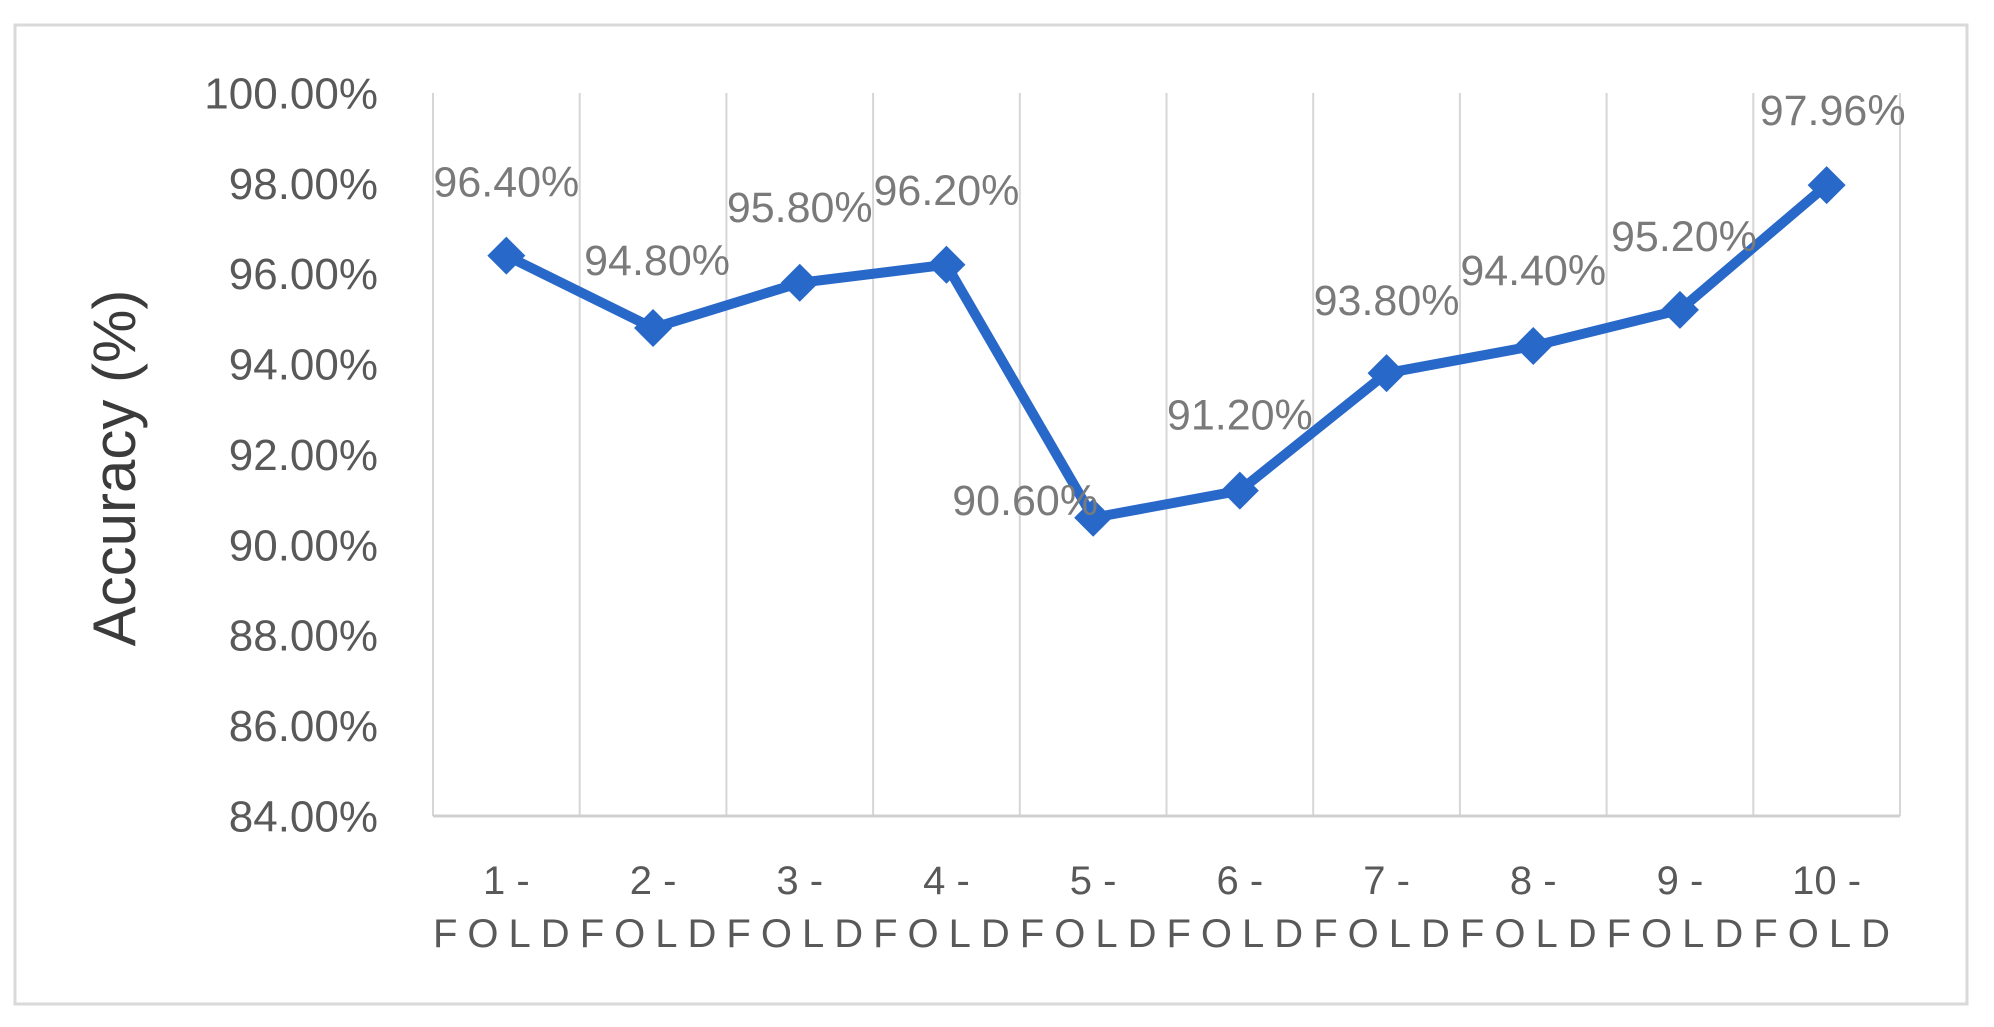  What do you see at coordinates (114, 468) in the screenshot?
I see `y-axis-title: Accuracy (%)` at bounding box center [114, 468].